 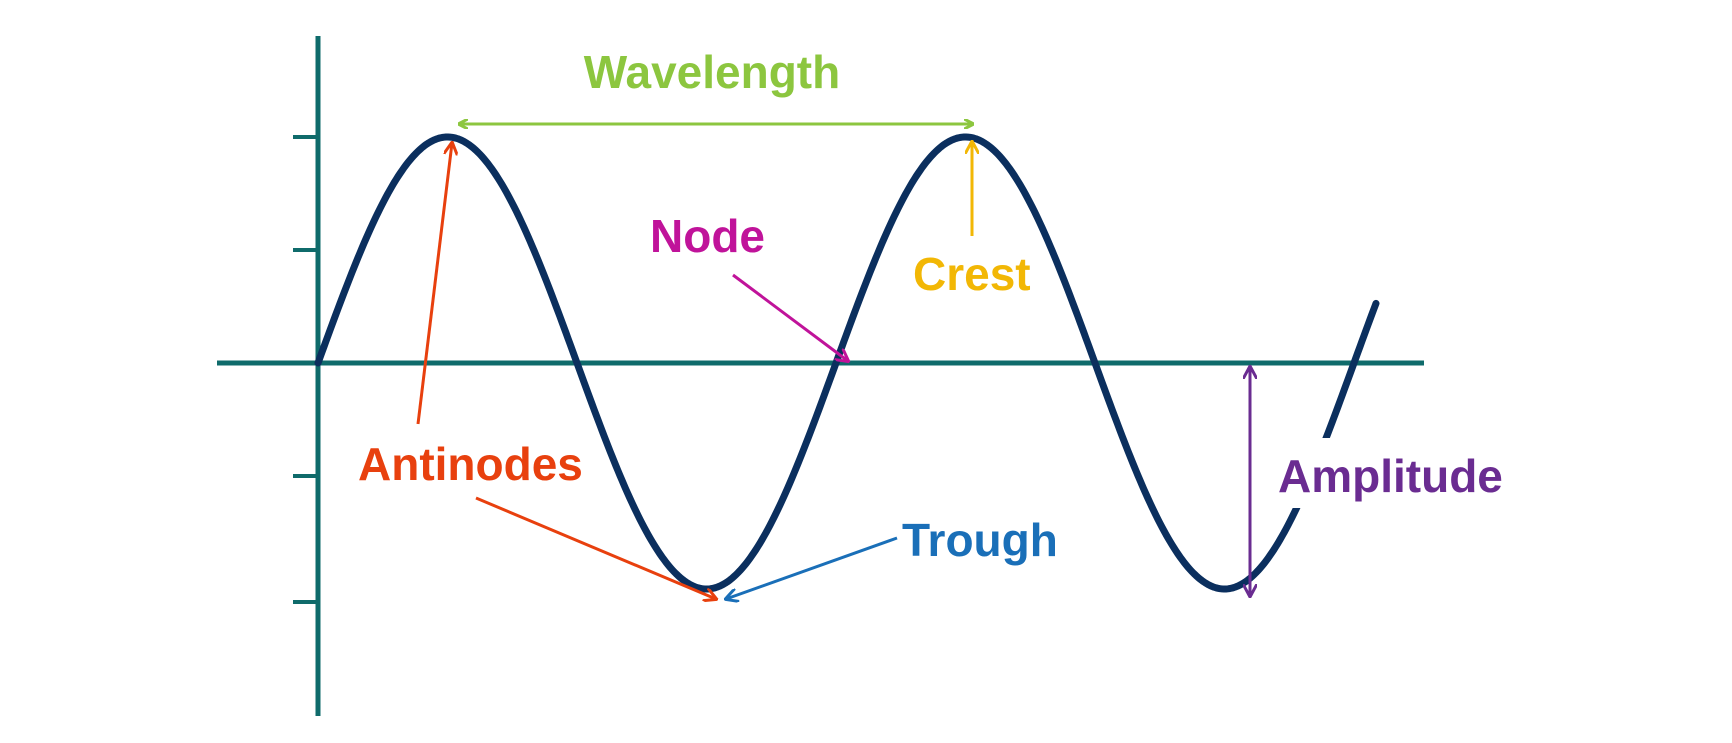 What do you see at coordinates (434, 284) in the screenshot?
I see `antinode-arrow-crest` at bounding box center [434, 284].